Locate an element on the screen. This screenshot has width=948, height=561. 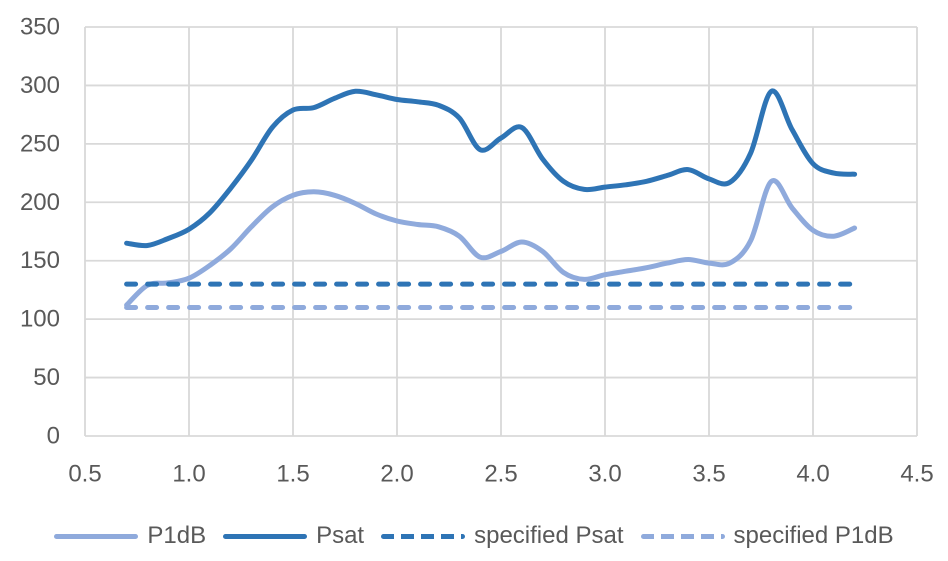
legend-item-specified-p1db: specified P1dB is located at coordinates (767, 535).